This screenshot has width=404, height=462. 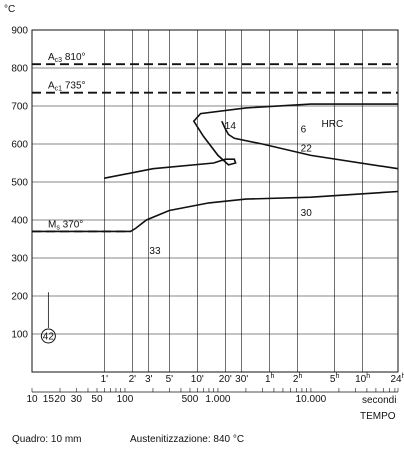 What do you see at coordinates (362, 379) in the screenshot?
I see `x-time-tick-label: 10h` at bounding box center [362, 379].